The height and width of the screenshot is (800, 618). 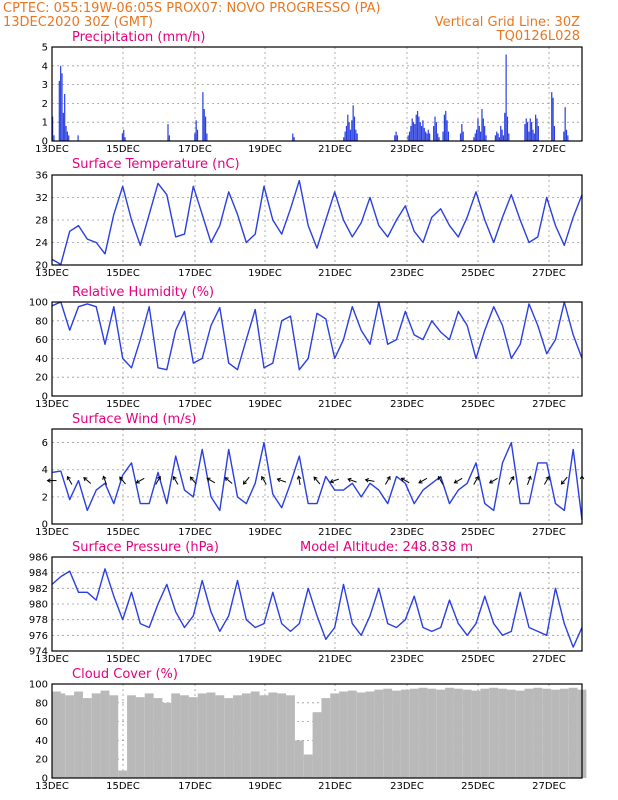 I want to click on panel-title: Surface Wind (m/s), so click(x=134, y=419).